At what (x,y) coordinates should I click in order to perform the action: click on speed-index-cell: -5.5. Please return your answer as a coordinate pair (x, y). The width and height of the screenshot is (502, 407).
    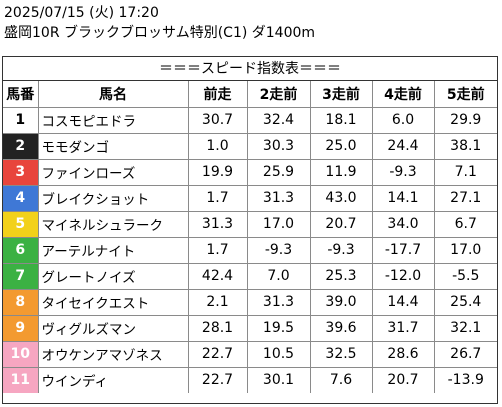
    Looking at the image, I should click on (465, 276).